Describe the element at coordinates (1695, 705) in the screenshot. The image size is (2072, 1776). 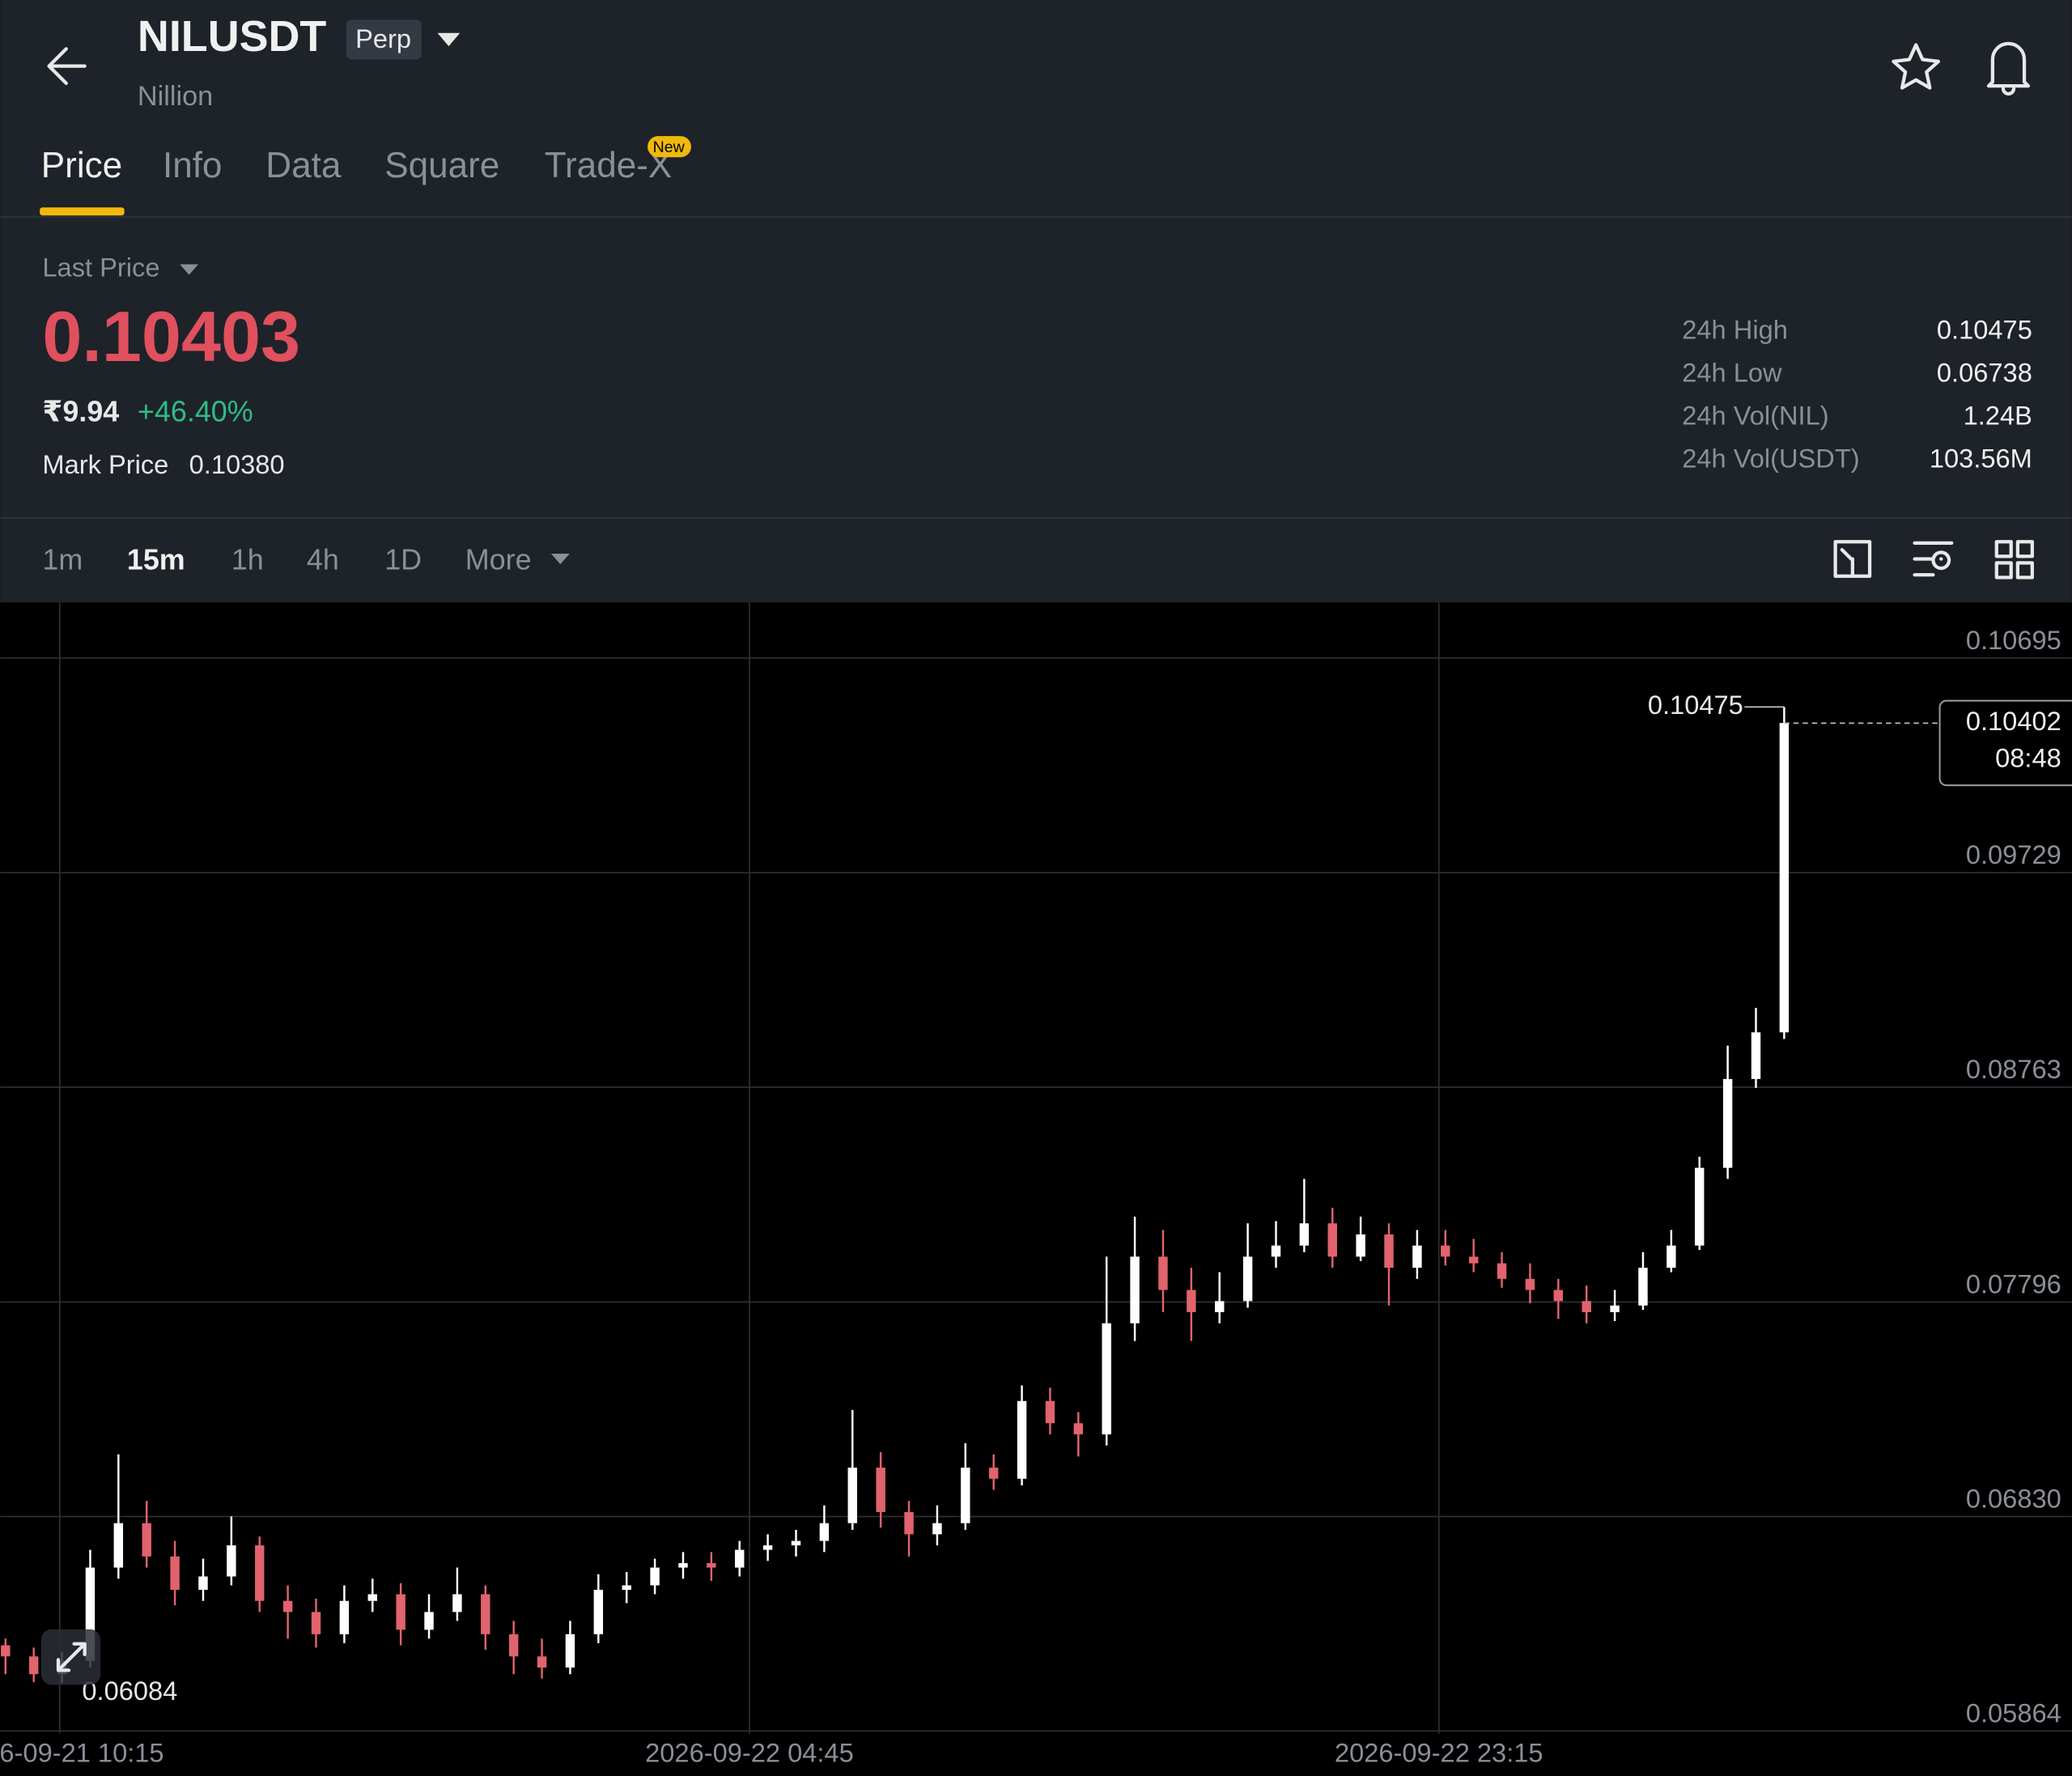
I see `max-label: 0.10475` at that location.